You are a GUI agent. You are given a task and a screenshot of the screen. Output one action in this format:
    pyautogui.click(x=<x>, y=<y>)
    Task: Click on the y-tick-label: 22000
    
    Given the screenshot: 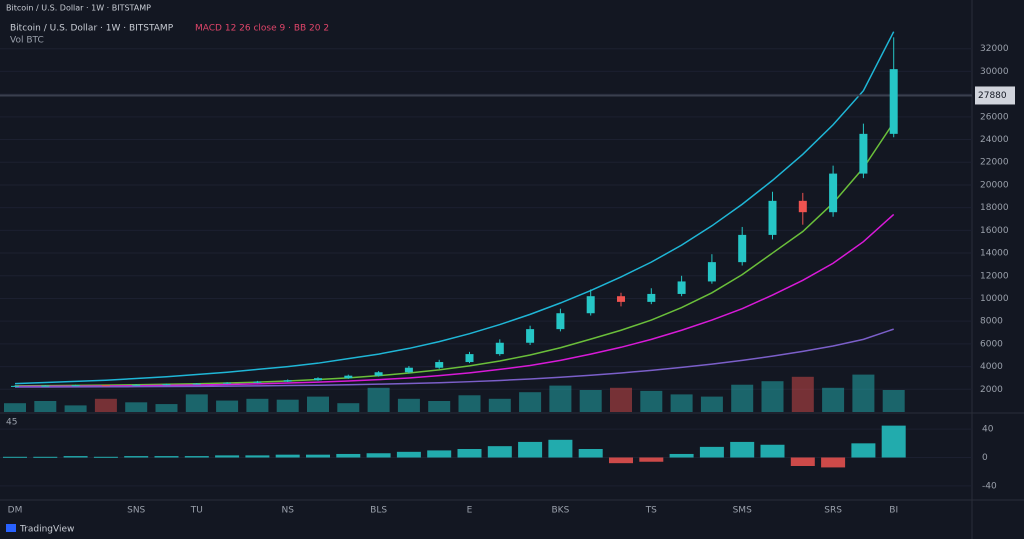 What is the action you would take?
    pyautogui.click(x=994, y=163)
    